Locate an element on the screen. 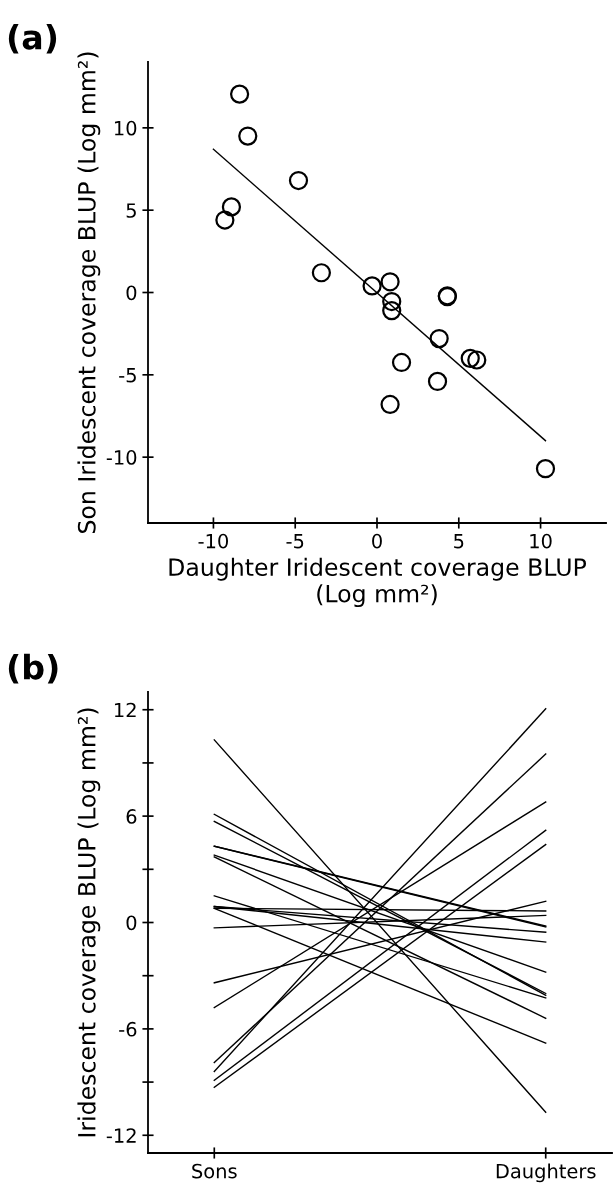 The width and height of the screenshot is (614, 1201). y-tick-label: 10 is located at coordinates (125, 128).